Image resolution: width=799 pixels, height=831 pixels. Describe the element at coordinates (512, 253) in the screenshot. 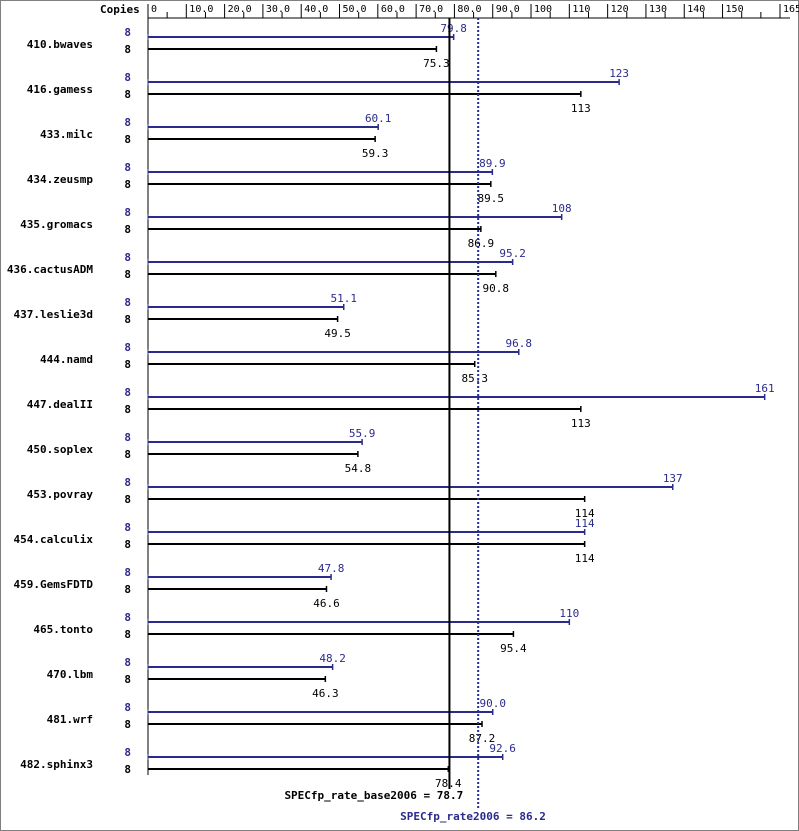

I see `peak-value-label: 95.2` at that location.